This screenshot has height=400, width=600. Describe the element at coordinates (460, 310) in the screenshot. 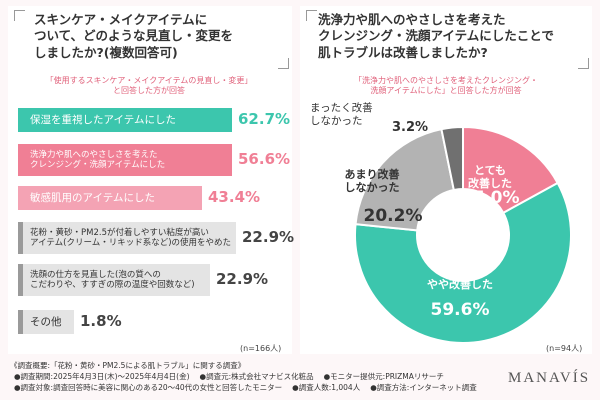

I see `slice-value: 59.6%` at that location.